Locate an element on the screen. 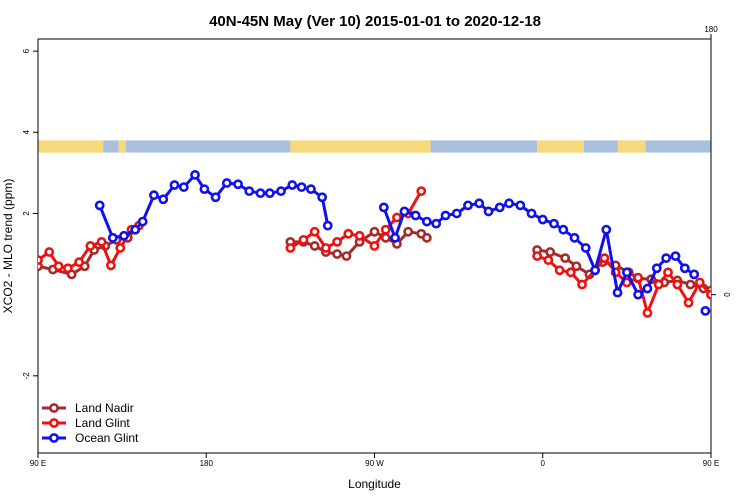 The height and width of the screenshot is (500, 750). x-tick-label: 0 is located at coordinates (543, 463).